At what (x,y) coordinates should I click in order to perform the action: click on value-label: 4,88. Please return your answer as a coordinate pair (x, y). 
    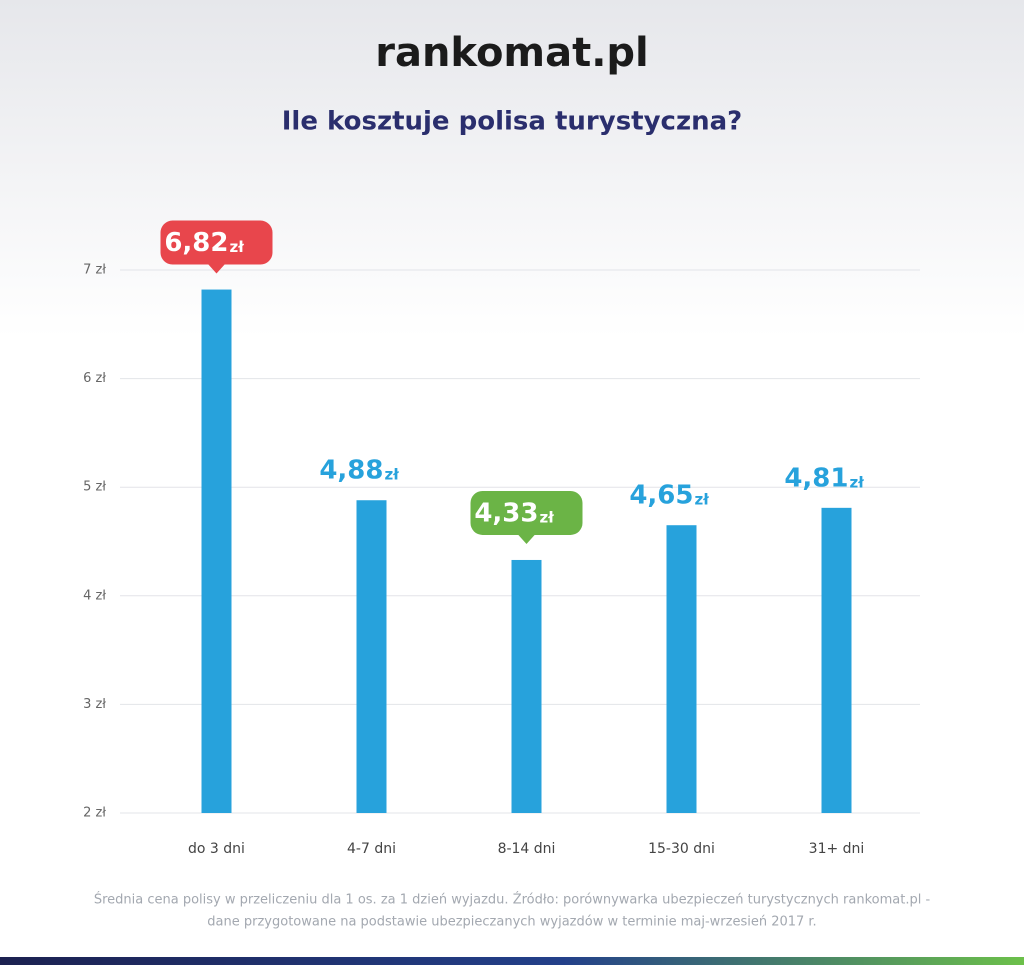
    Looking at the image, I should click on (351, 471).